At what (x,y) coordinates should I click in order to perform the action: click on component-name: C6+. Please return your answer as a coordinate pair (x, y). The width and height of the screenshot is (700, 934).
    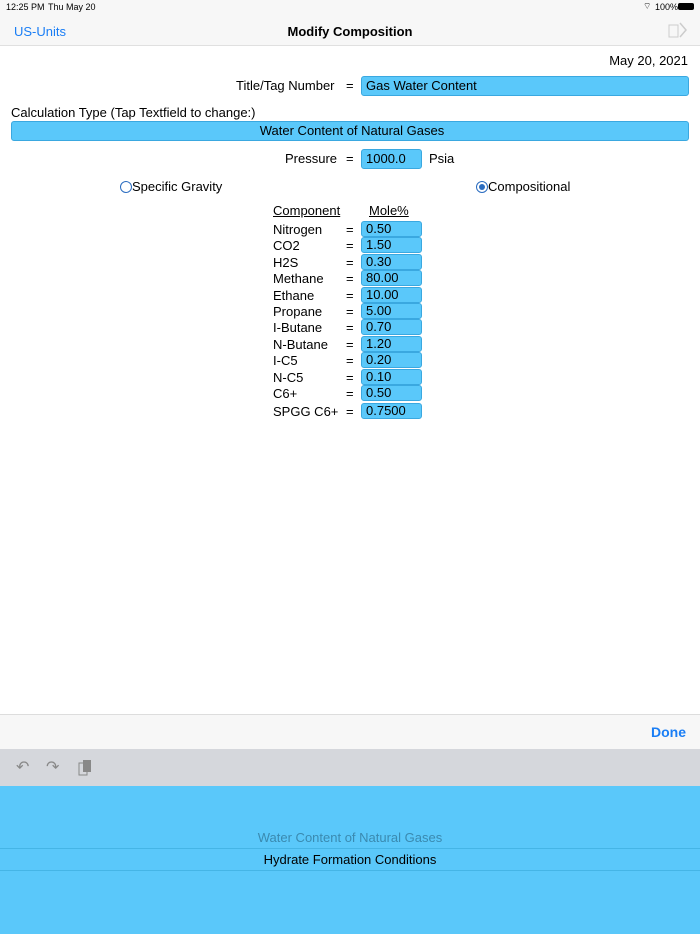
    Looking at the image, I should click on (285, 393).